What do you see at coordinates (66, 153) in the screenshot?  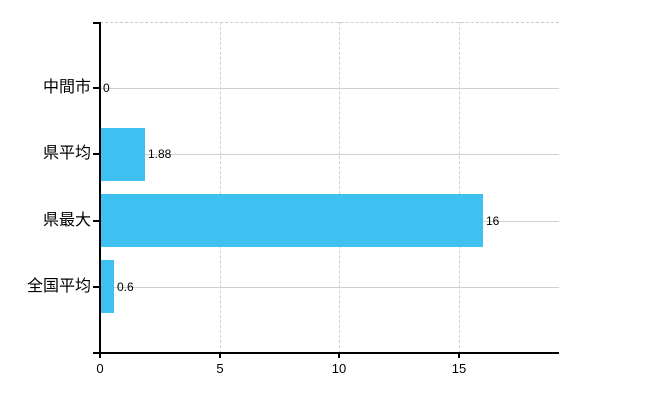 I see `category-label: 県平均` at bounding box center [66, 153].